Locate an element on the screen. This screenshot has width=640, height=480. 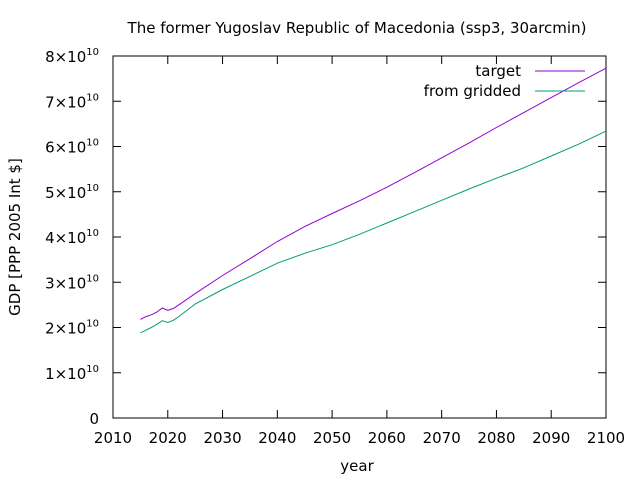
y-tick-mantissa: 6×10 is located at coordinates (65, 148).